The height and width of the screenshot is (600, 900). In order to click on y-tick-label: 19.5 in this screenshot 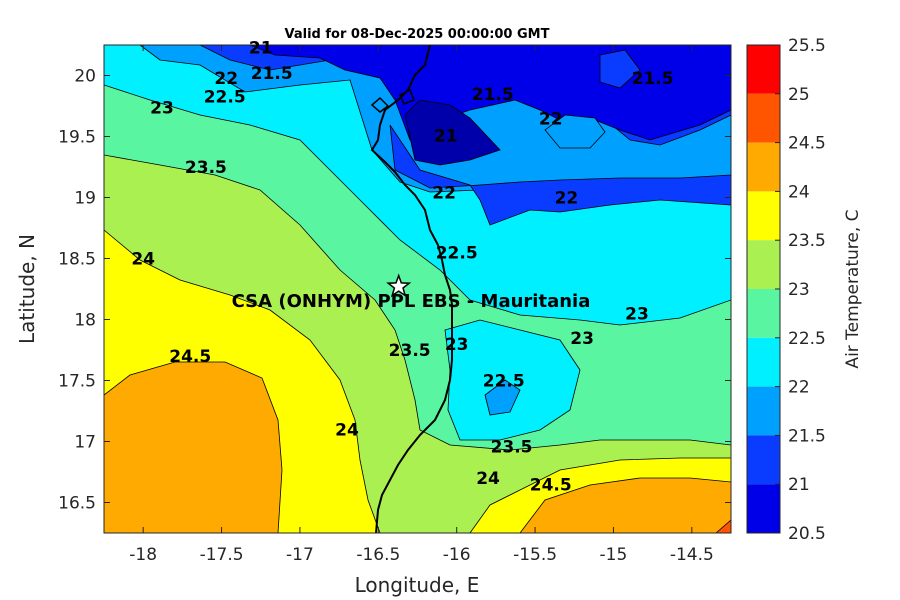, I will do `click(77, 138)`.